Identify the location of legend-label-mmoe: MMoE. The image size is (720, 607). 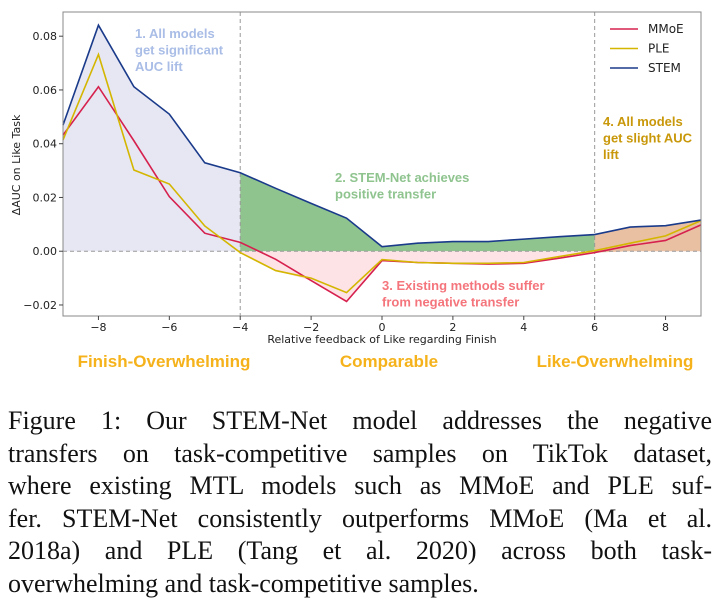
(666, 29).